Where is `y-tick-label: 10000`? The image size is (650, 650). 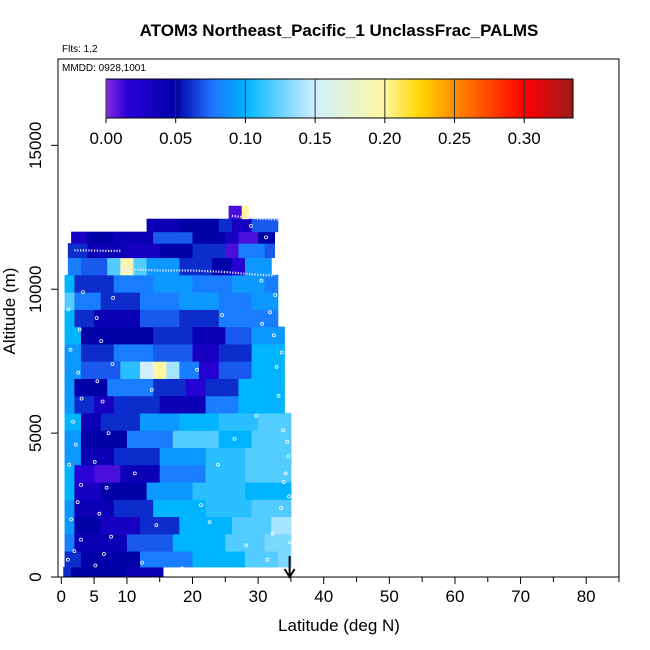
y-tick-label: 10000 is located at coordinates (35, 289).